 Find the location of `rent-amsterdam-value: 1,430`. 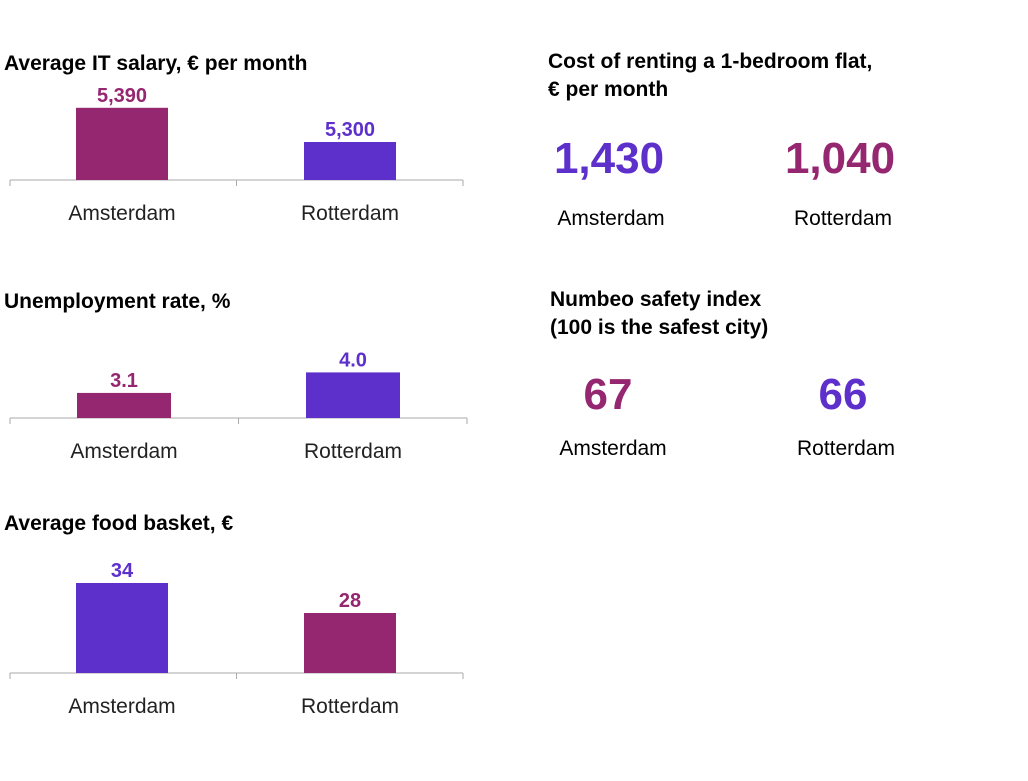

rent-amsterdam-value: 1,430 is located at coordinates (609, 158).